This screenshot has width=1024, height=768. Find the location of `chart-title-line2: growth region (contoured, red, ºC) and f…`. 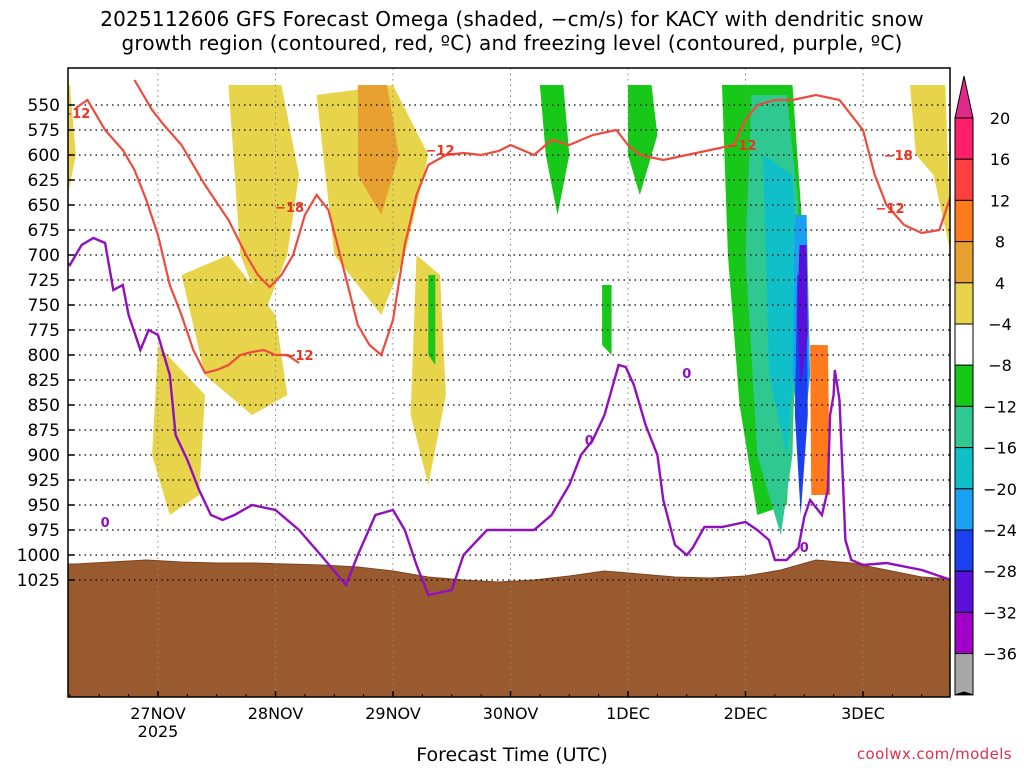

chart-title-line2: growth region (contoured, red, ºC) and f… is located at coordinates (512, 43).